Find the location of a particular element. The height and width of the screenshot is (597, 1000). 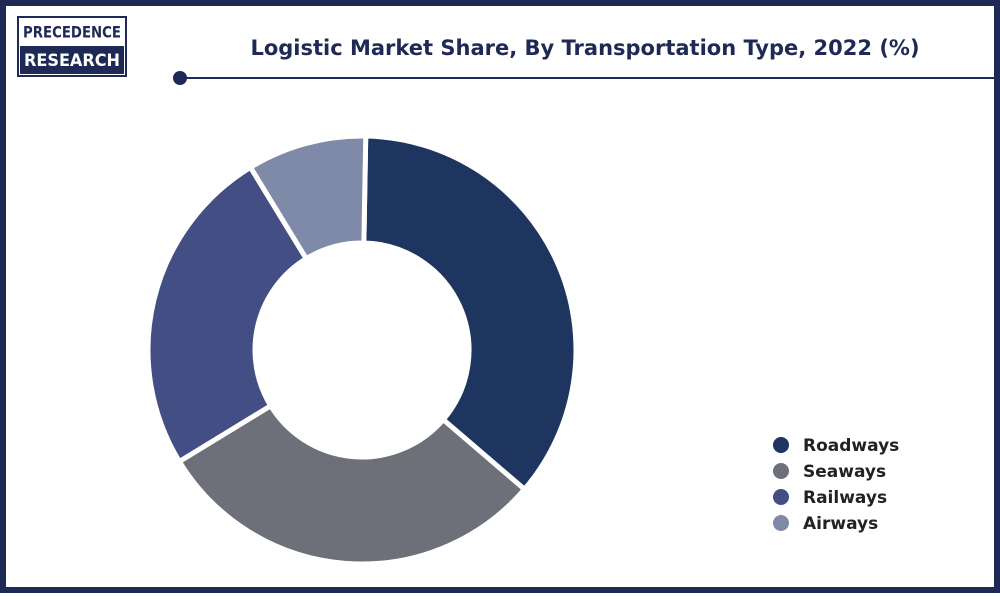

logo-text: RESEARCH is located at coordinates (72, 61).